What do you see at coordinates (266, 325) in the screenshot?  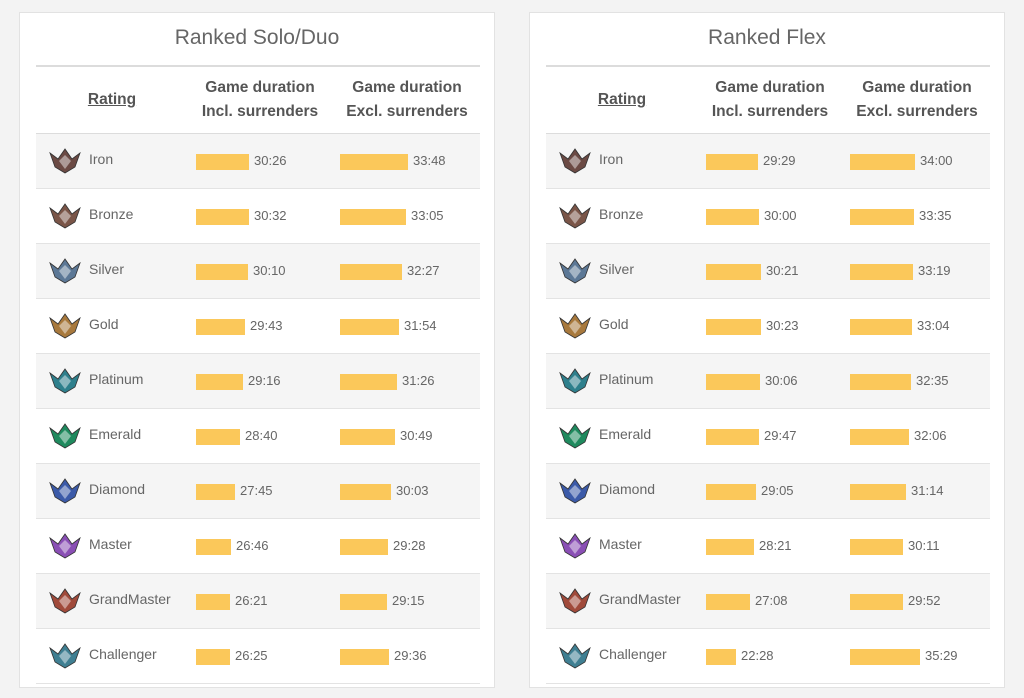 I see `incl-duration-value: 29:43` at bounding box center [266, 325].